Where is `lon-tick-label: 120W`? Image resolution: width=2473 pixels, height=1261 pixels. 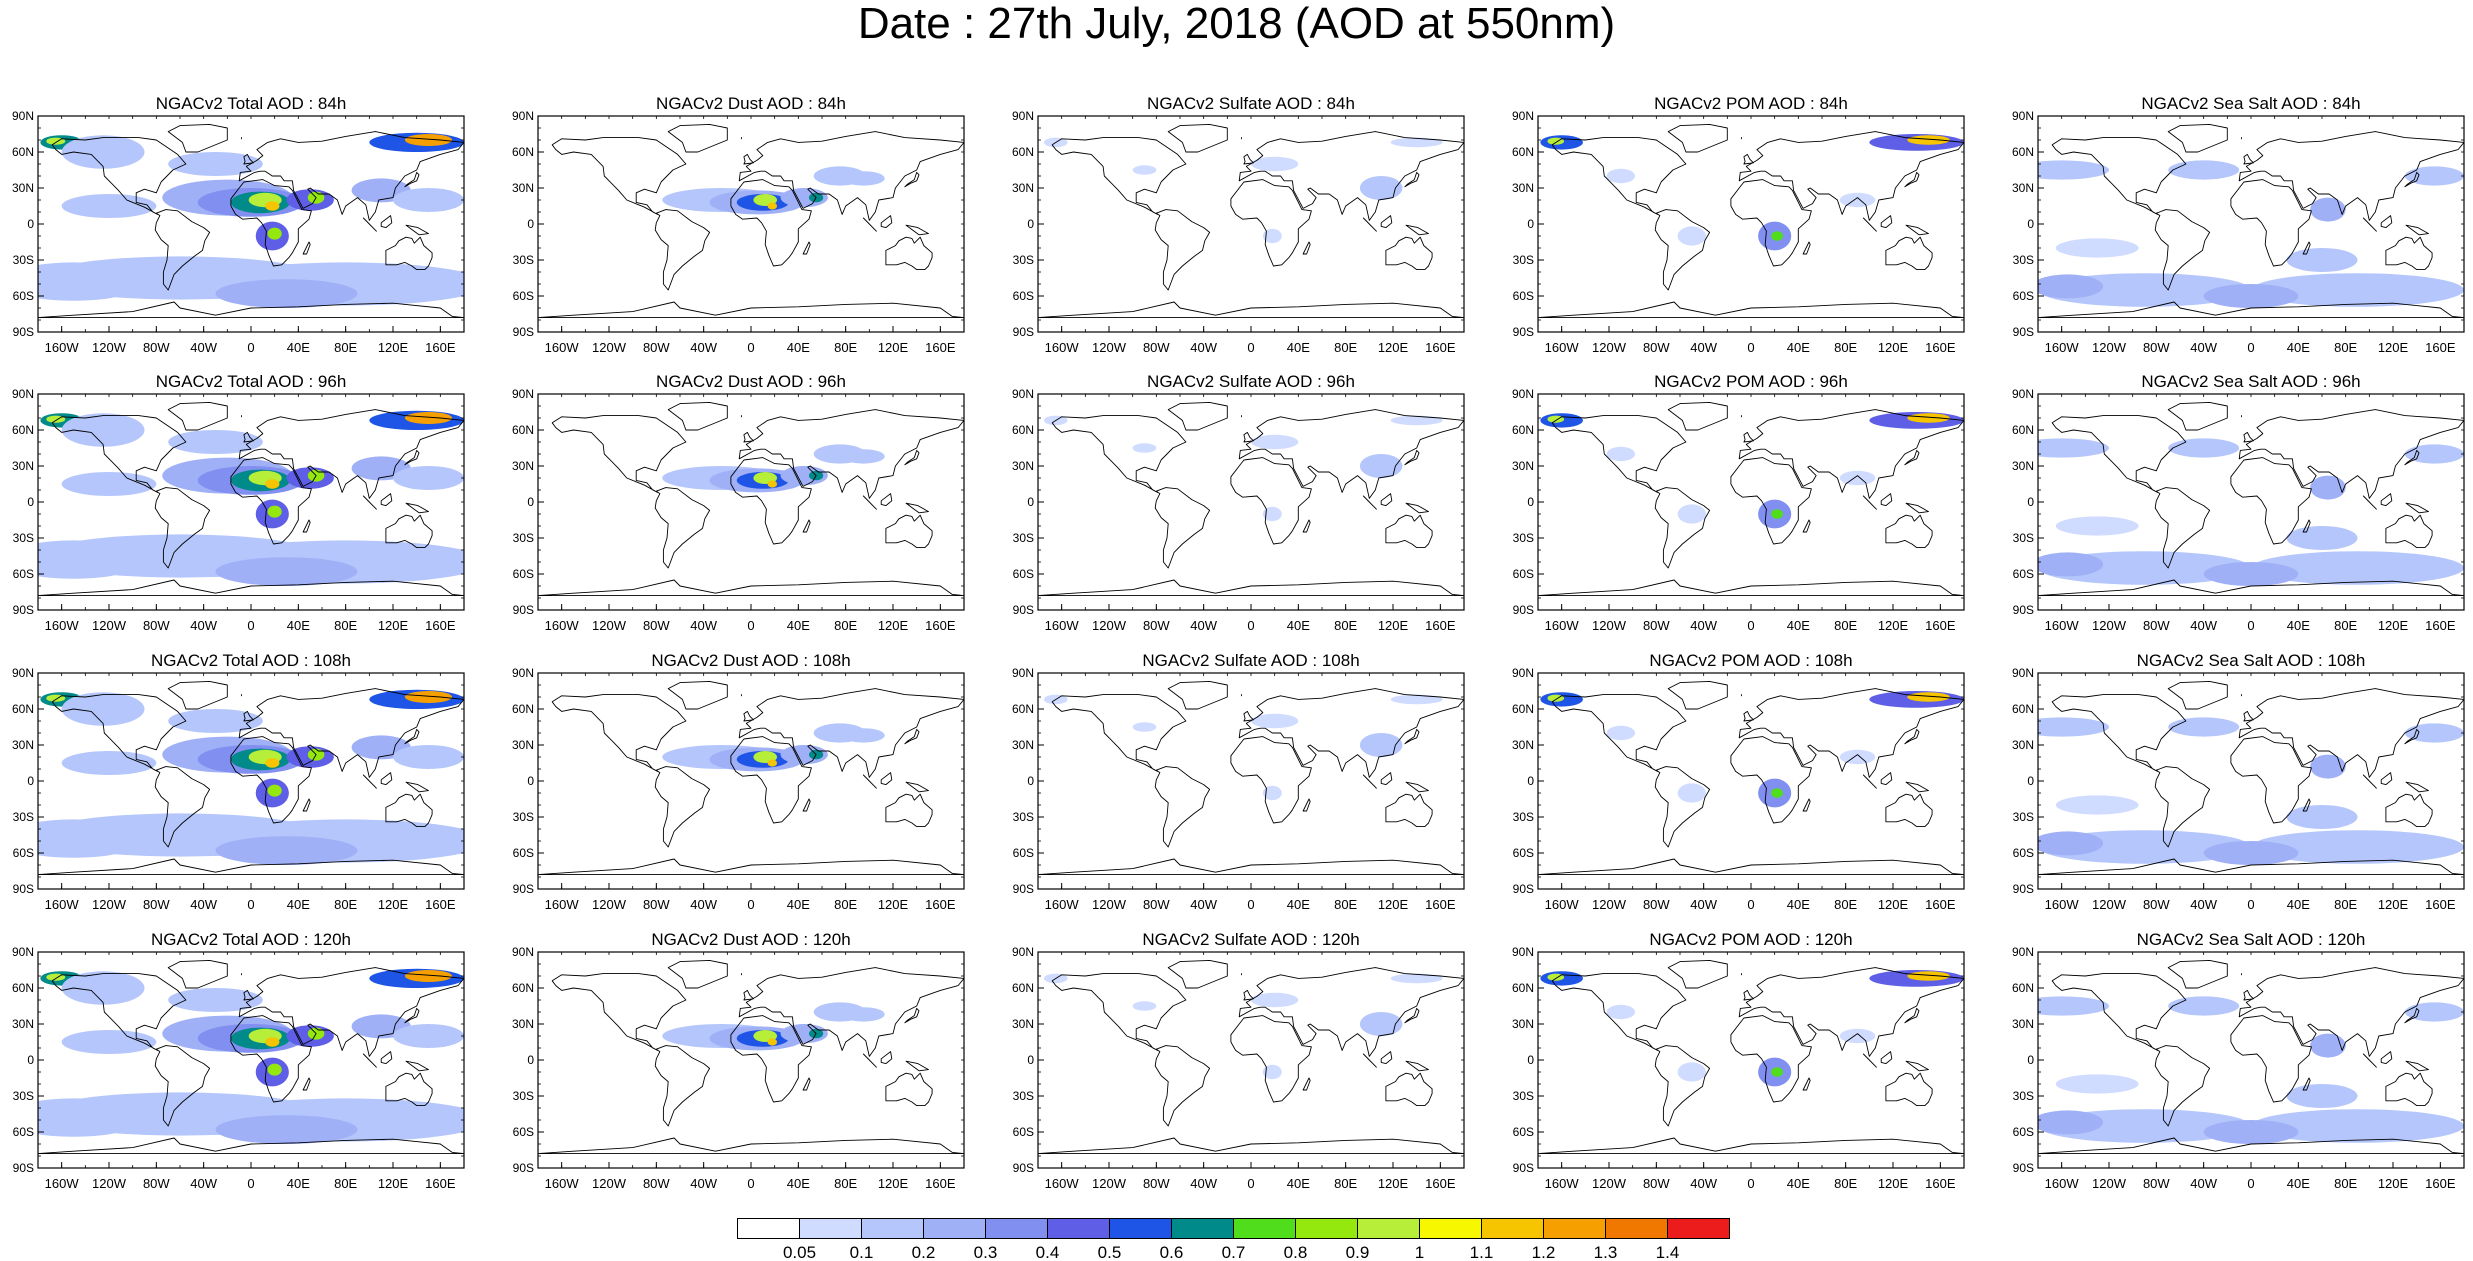 lon-tick-label: 120W is located at coordinates (609, 347).